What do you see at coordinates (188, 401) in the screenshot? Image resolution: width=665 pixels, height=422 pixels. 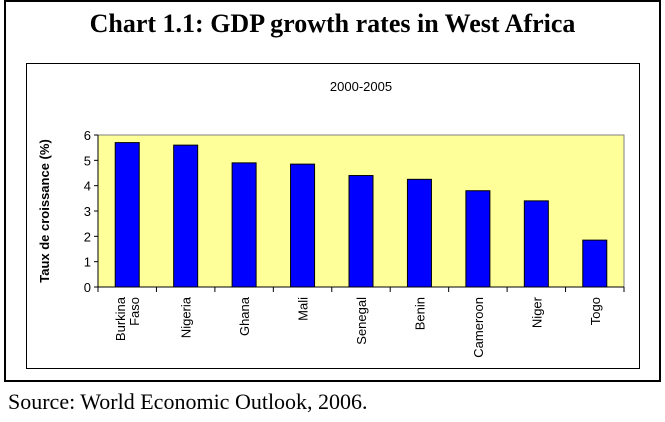 I see `source-note: Source: World Economic Outlook, 2006.` at bounding box center [188, 401].